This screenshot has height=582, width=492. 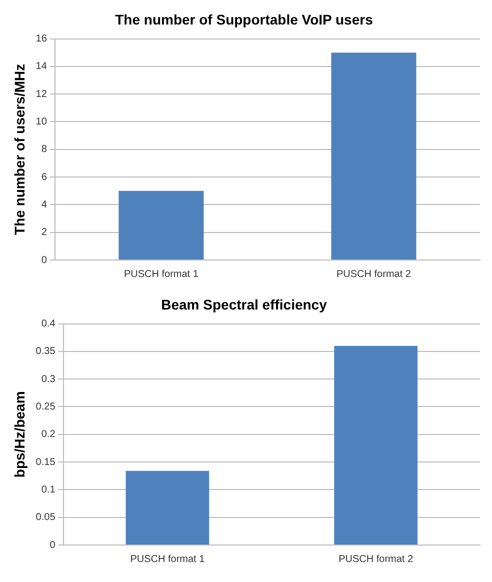 I want to click on y-tick-label: 0.25, so click(x=46, y=407).